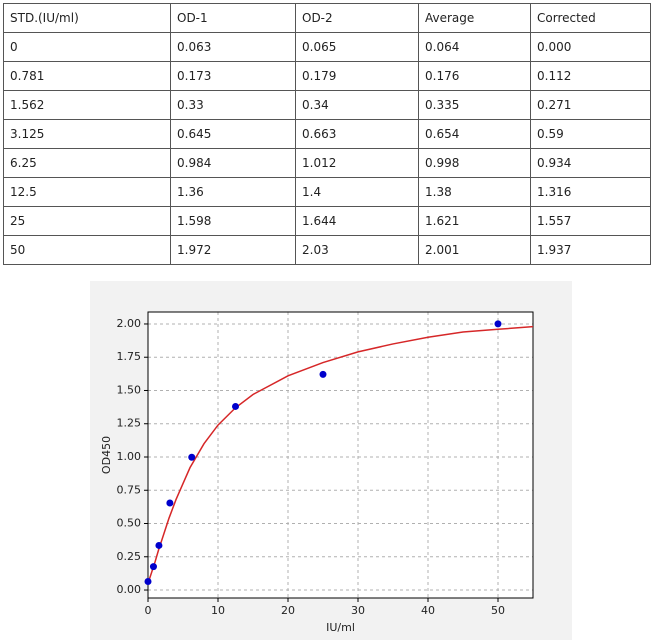 Image resolution: width=656 pixels, height=640 pixels. I want to click on table-cell: 0.984, so click(233, 163).